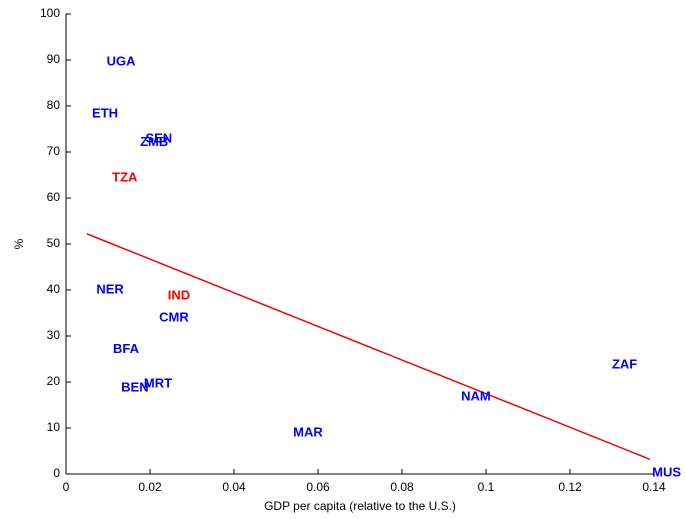  What do you see at coordinates (54, 335) in the screenshot?
I see `y-tick-label: 30` at bounding box center [54, 335].